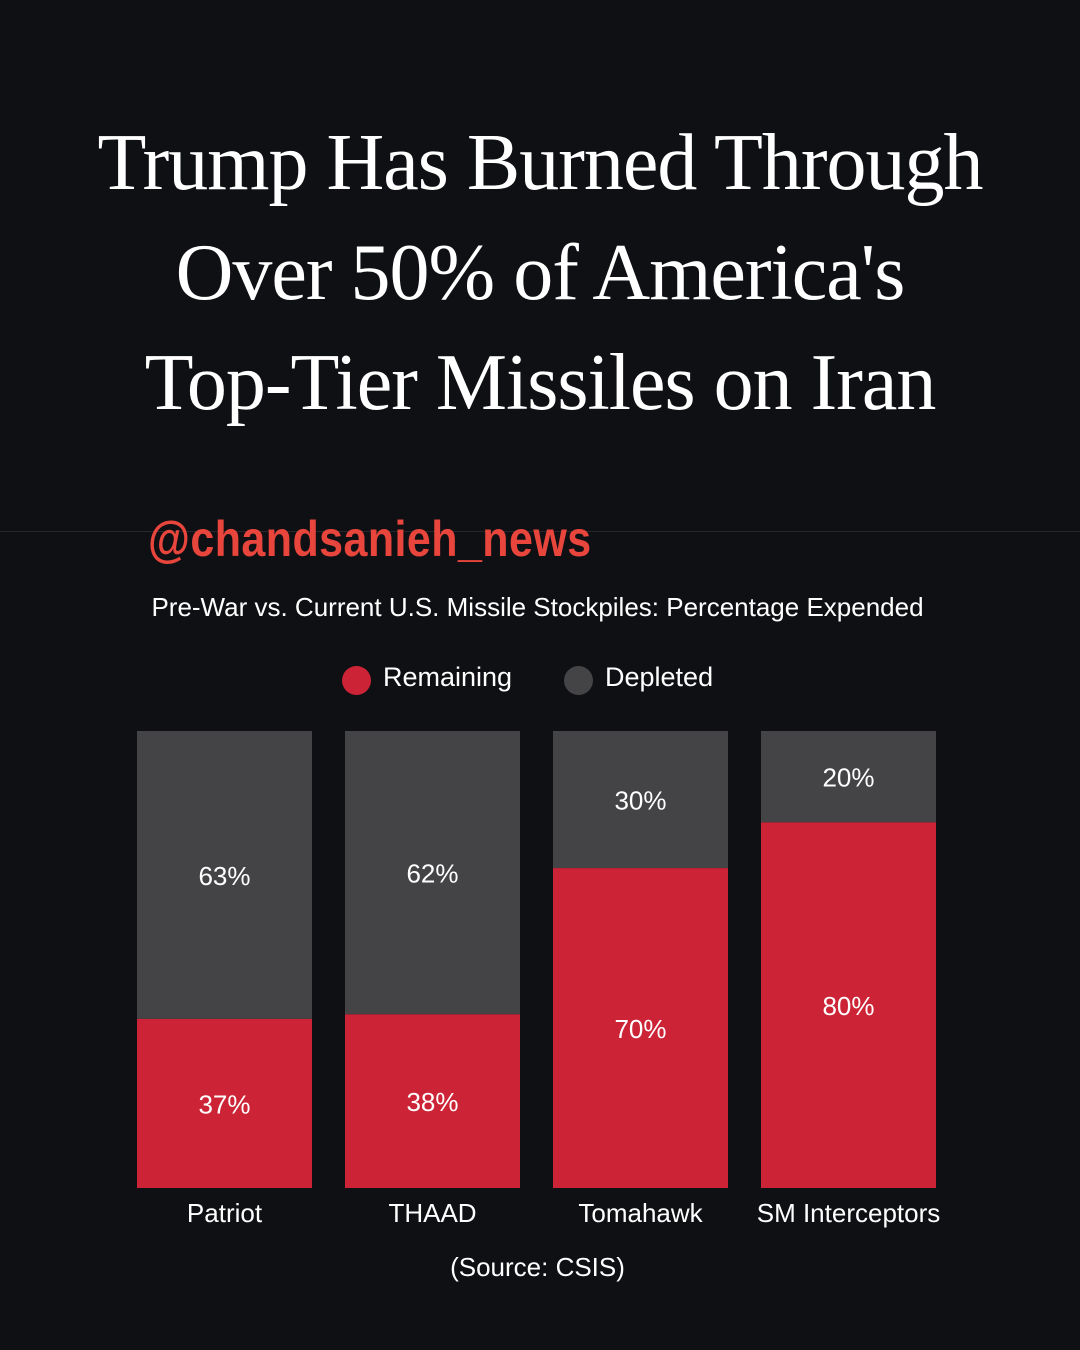 The height and width of the screenshot is (1350, 1080). What do you see at coordinates (356, 680) in the screenshot?
I see `legend-swatch-remaining` at bounding box center [356, 680].